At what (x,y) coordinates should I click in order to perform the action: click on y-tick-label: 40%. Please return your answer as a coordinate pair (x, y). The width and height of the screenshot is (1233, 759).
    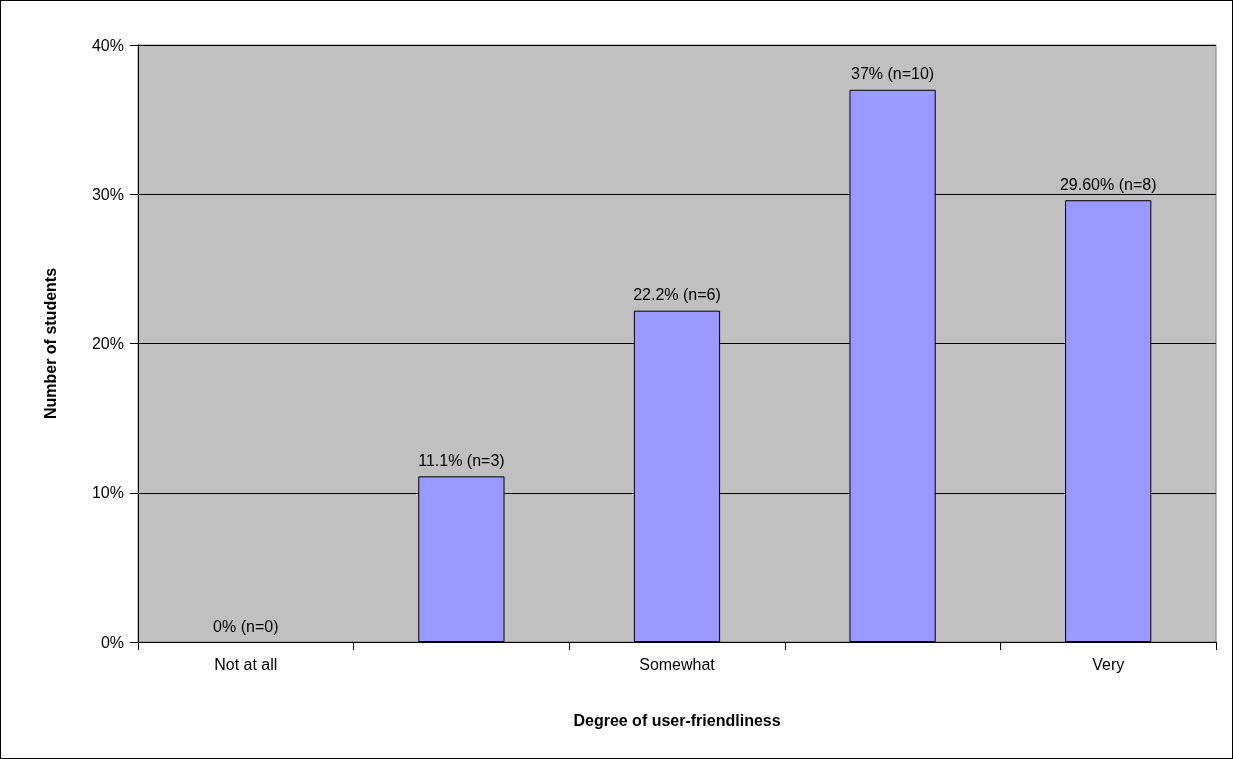
    Looking at the image, I should click on (107, 45).